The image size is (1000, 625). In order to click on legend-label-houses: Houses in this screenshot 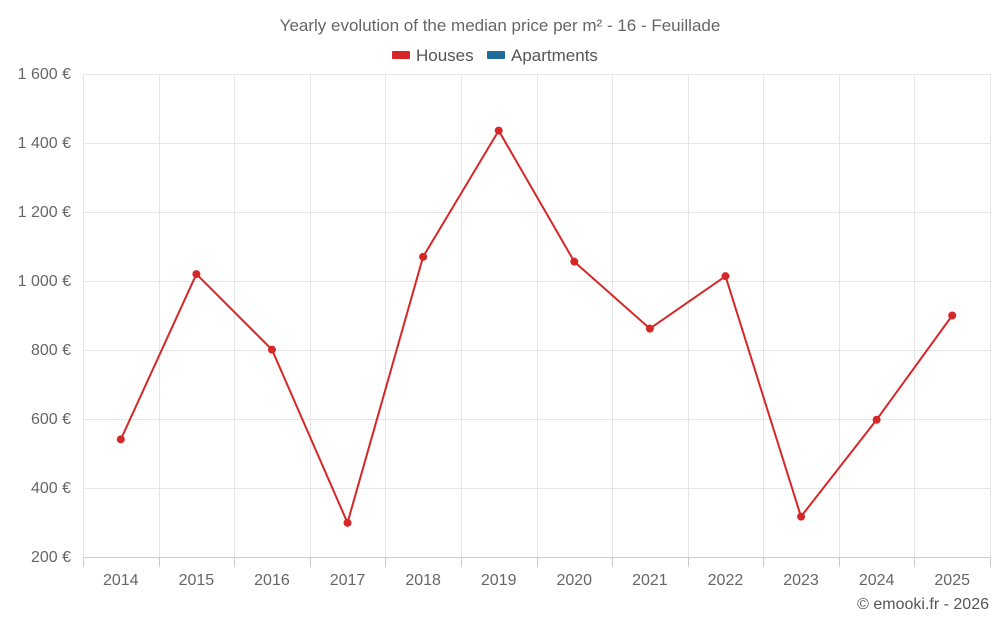, I will do `click(445, 55)`.